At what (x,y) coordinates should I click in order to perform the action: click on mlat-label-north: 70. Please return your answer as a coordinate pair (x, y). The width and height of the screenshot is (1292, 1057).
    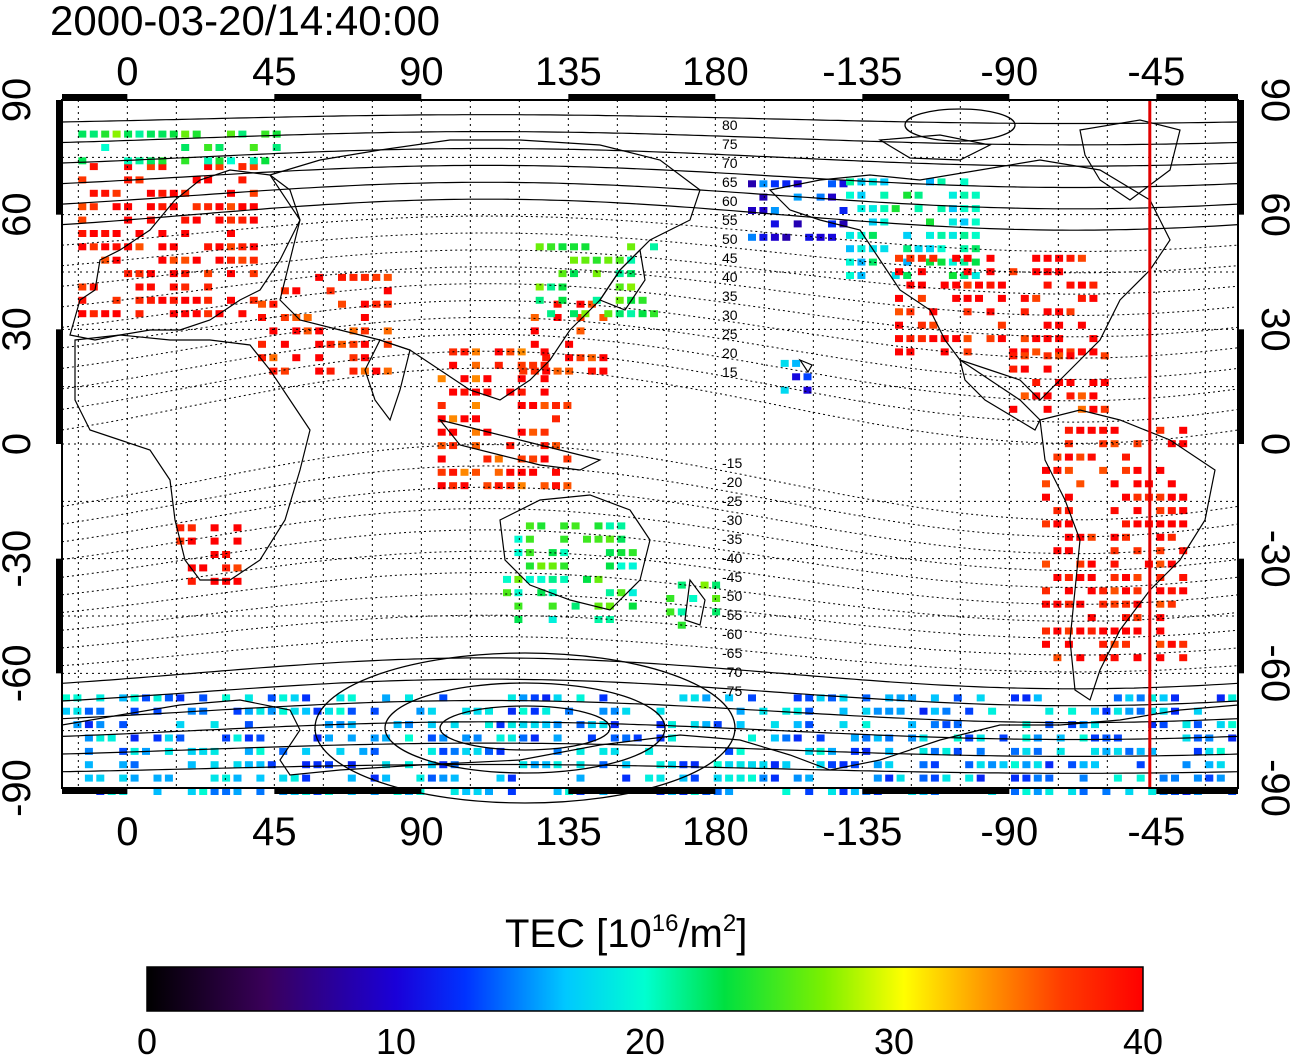
    Looking at the image, I should click on (730, 163).